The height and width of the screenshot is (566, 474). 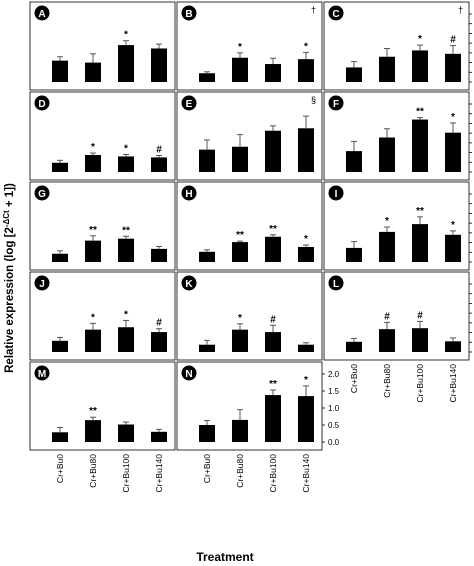 I want to click on panel-label: G, so click(x=42, y=194).